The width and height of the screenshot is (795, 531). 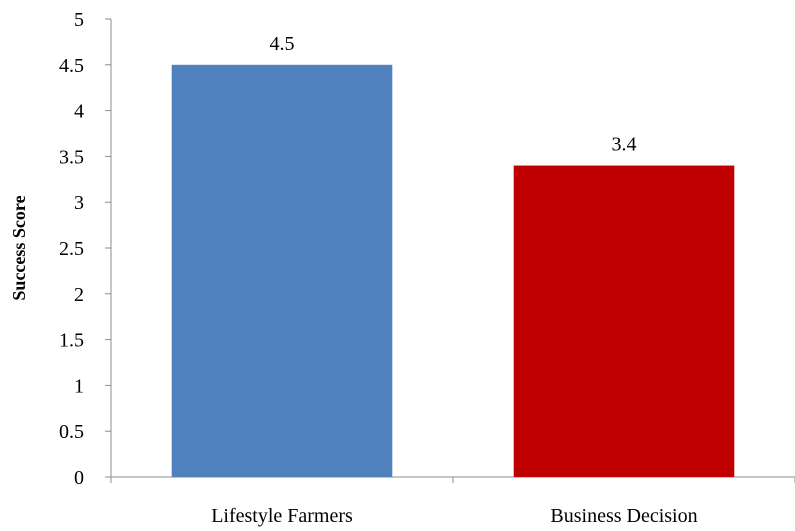 What do you see at coordinates (71, 157) in the screenshot?
I see `y-tick-label: 3.5` at bounding box center [71, 157].